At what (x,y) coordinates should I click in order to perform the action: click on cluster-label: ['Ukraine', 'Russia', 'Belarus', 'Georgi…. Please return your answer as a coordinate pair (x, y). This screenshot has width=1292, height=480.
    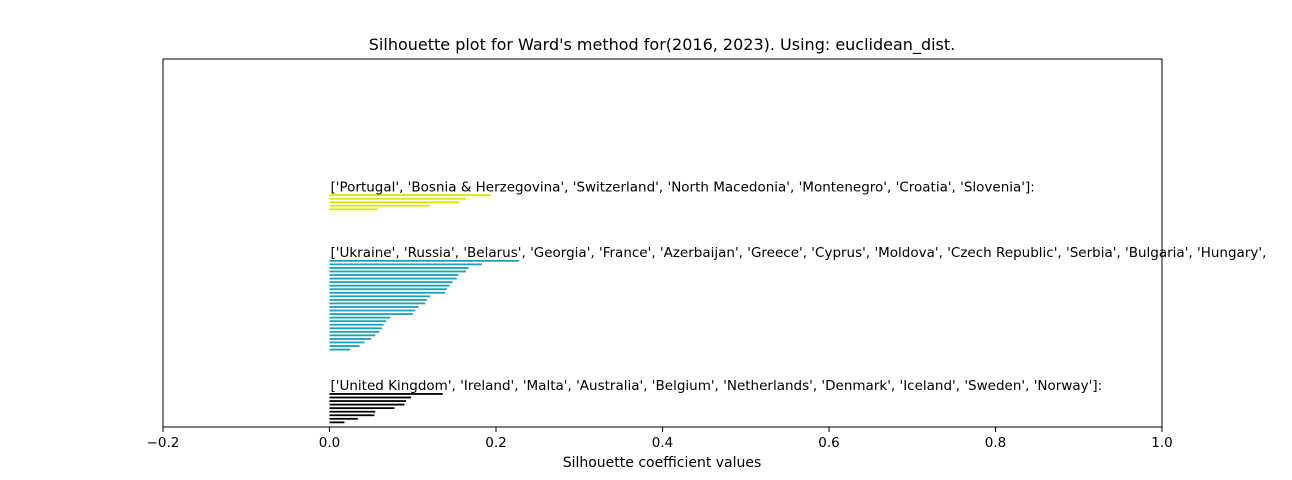
    Looking at the image, I should click on (799, 253).